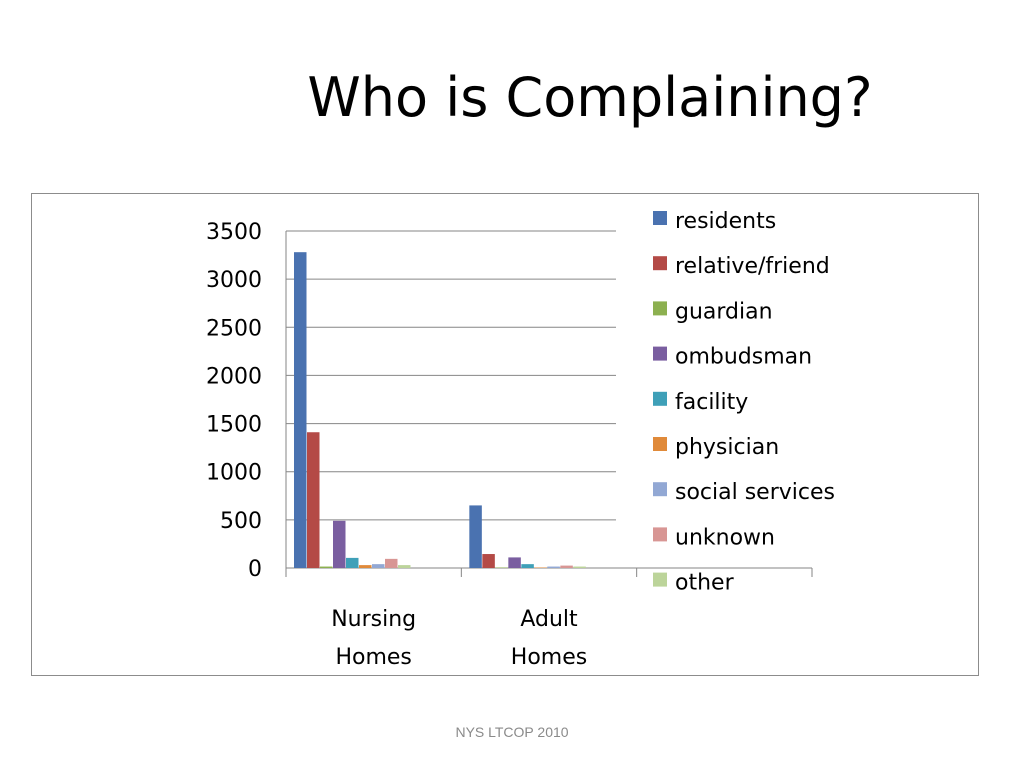 The width and height of the screenshot is (1024, 768). I want to click on slide-title: Who is Complaining?, so click(590, 97).